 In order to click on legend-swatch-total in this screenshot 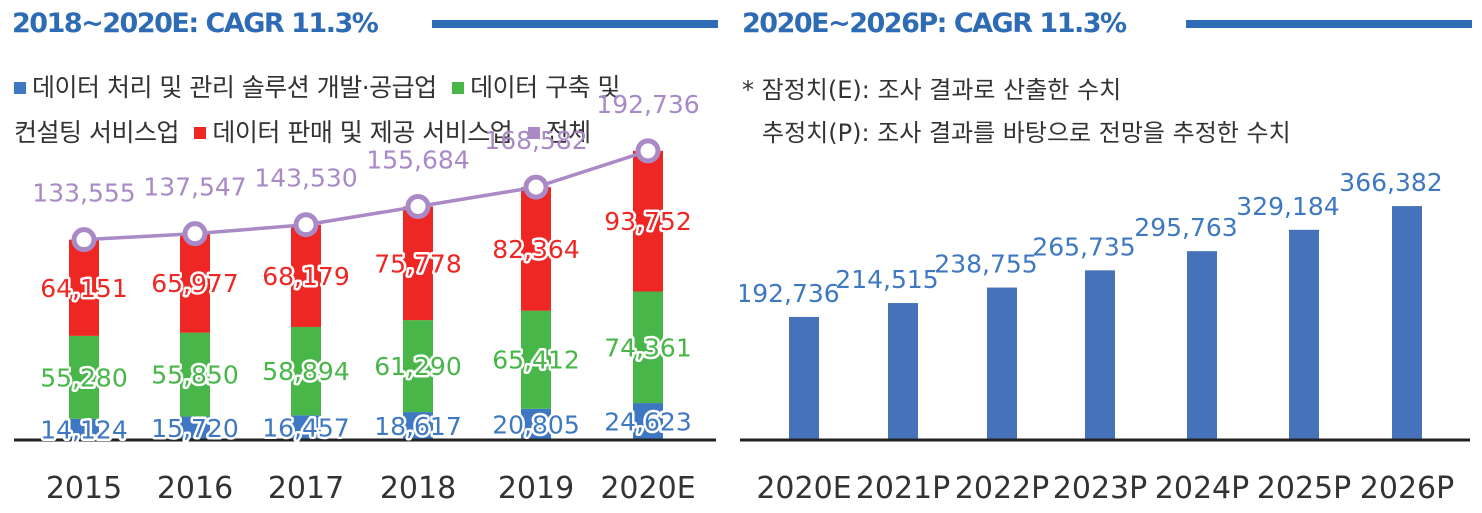, I will do `click(533, 133)`.